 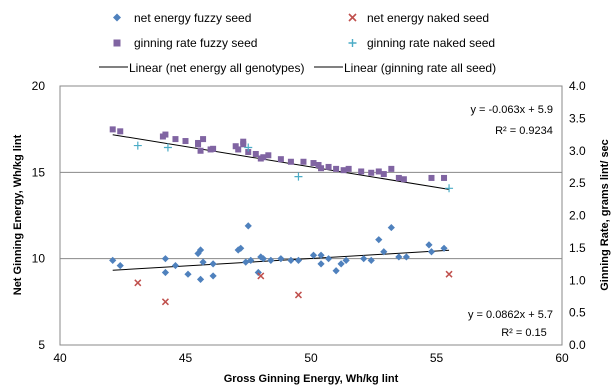 I want to click on legend-item-net-energy-naked-seed: net energy naked seed, so click(x=418, y=18).